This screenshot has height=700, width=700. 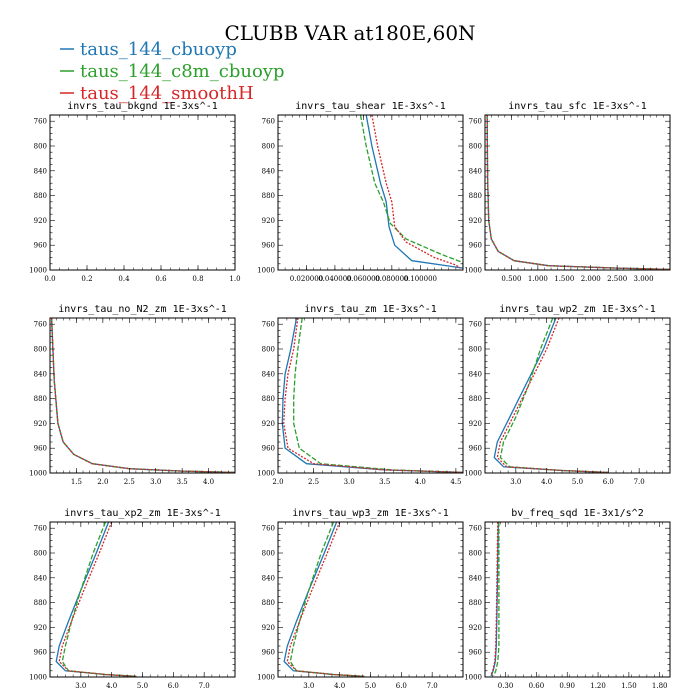 I want to click on legend-label: taus_144_cbuoyp, so click(x=158, y=49).